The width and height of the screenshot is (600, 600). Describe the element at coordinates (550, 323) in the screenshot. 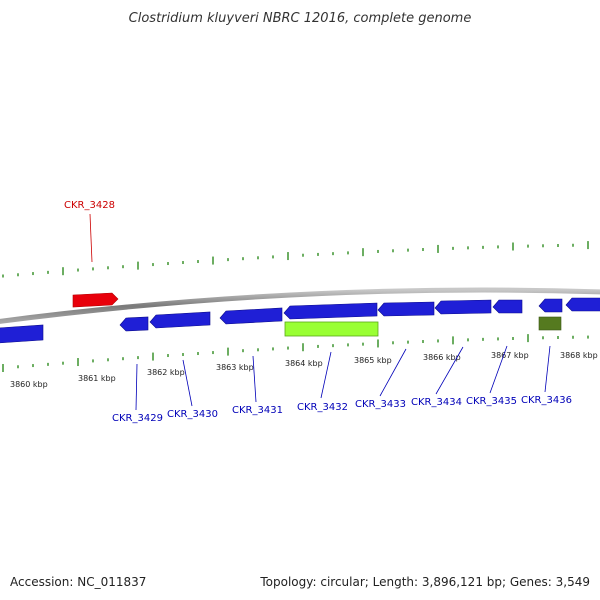

I see `olive-feature` at that location.